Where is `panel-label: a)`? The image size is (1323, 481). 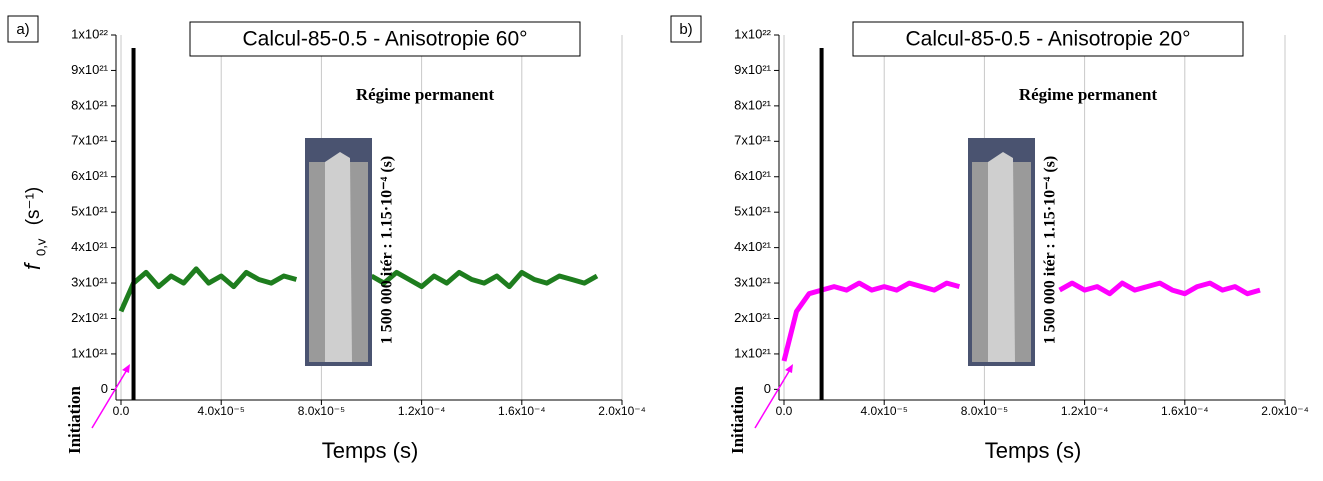
panel-label: a) is located at coordinates (22, 29).